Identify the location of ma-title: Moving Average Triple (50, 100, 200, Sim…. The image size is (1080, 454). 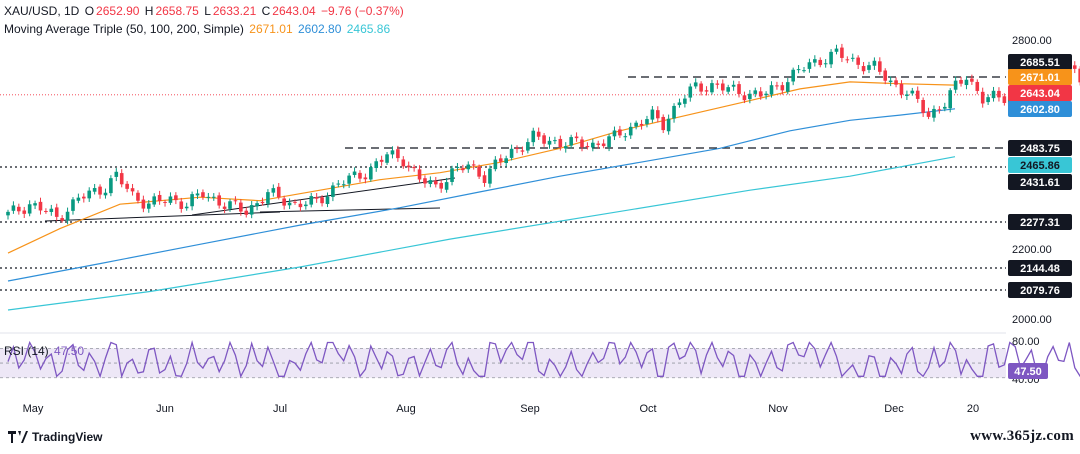
(124, 29).